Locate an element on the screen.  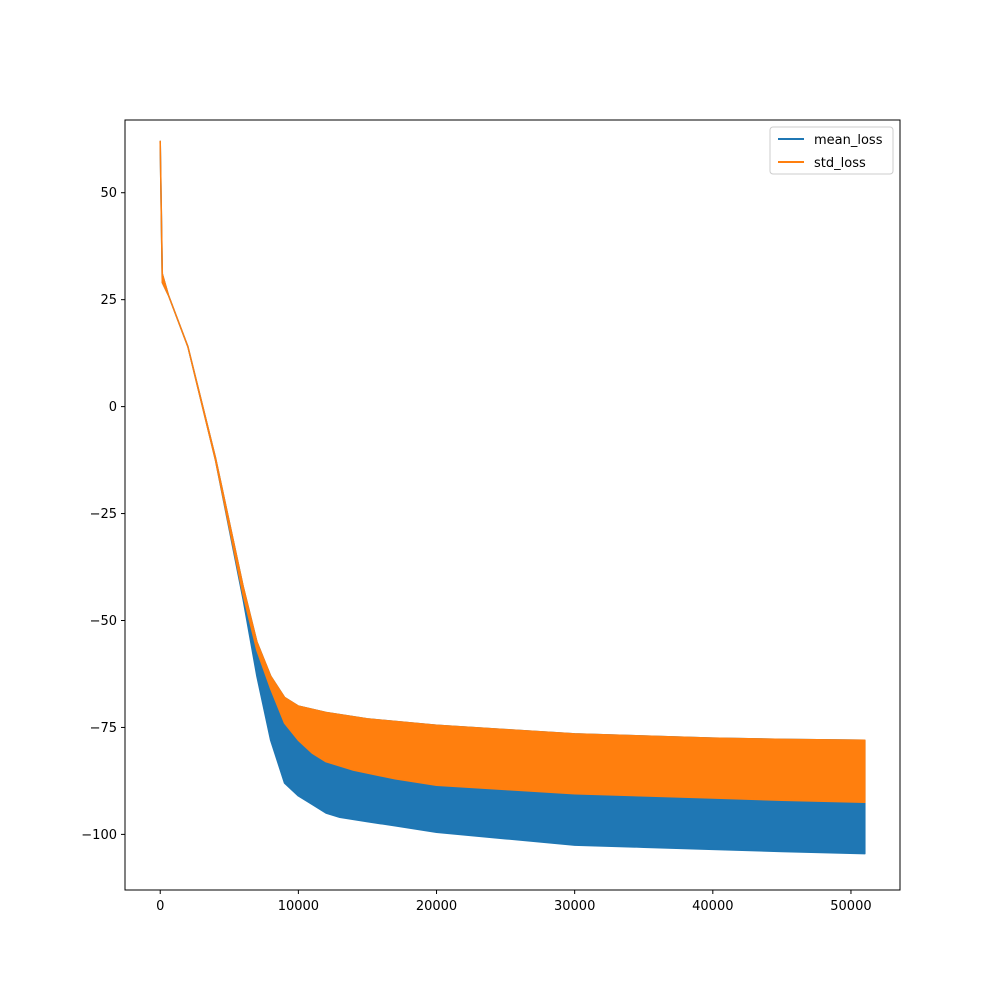
x-tick-label: 50000 is located at coordinates (850, 906).